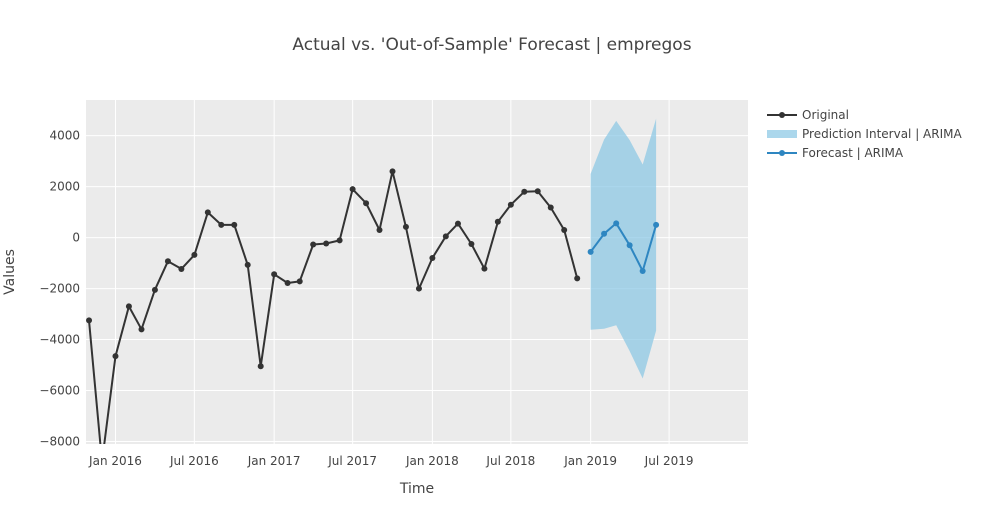  What do you see at coordinates (194, 461) in the screenshot?
I see `x-tick-label: Jul 2016` at bounding box center [194, 461].